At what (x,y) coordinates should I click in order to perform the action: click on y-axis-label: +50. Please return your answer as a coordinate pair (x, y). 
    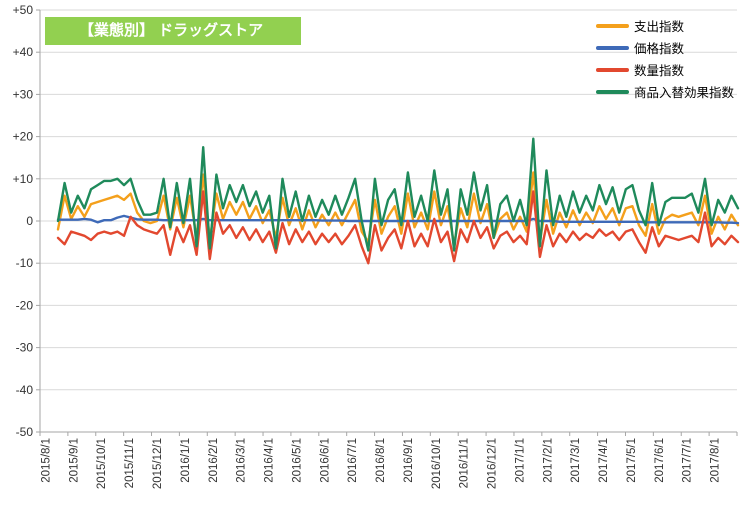
    Looking at the image, I should click on (23, 10).